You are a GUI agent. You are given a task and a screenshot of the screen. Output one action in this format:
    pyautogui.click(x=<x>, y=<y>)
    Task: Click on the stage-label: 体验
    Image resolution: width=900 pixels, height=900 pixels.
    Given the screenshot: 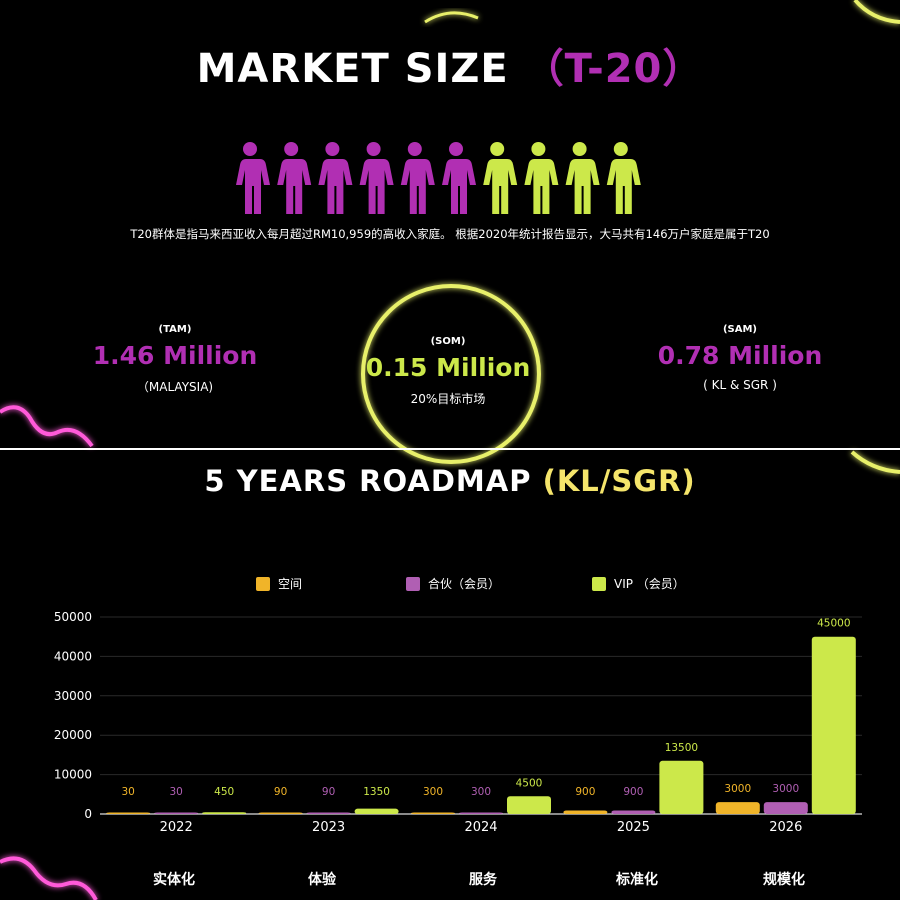 What is the action you would take?
    pyautogui.click(x=322, y=880)
    